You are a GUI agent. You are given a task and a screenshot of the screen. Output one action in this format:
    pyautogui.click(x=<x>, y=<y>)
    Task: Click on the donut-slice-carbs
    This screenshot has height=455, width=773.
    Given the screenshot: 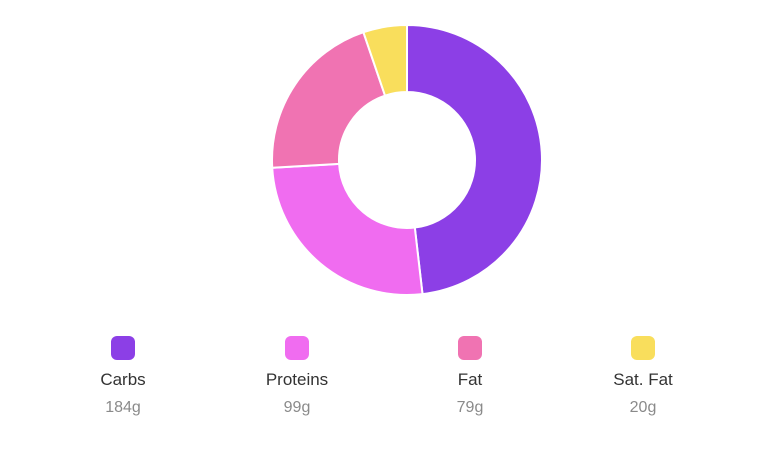 What is the action you would take?
    pyautogui.click(x=474, y=159)
    